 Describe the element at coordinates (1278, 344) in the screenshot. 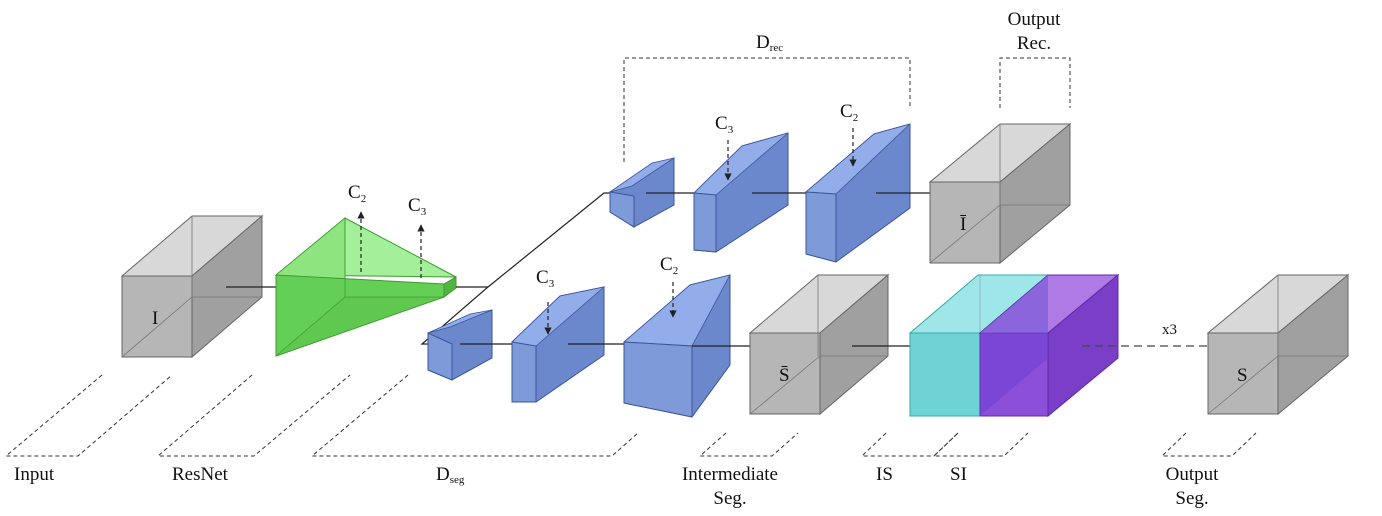

I see `output-seg-cube` at that location.